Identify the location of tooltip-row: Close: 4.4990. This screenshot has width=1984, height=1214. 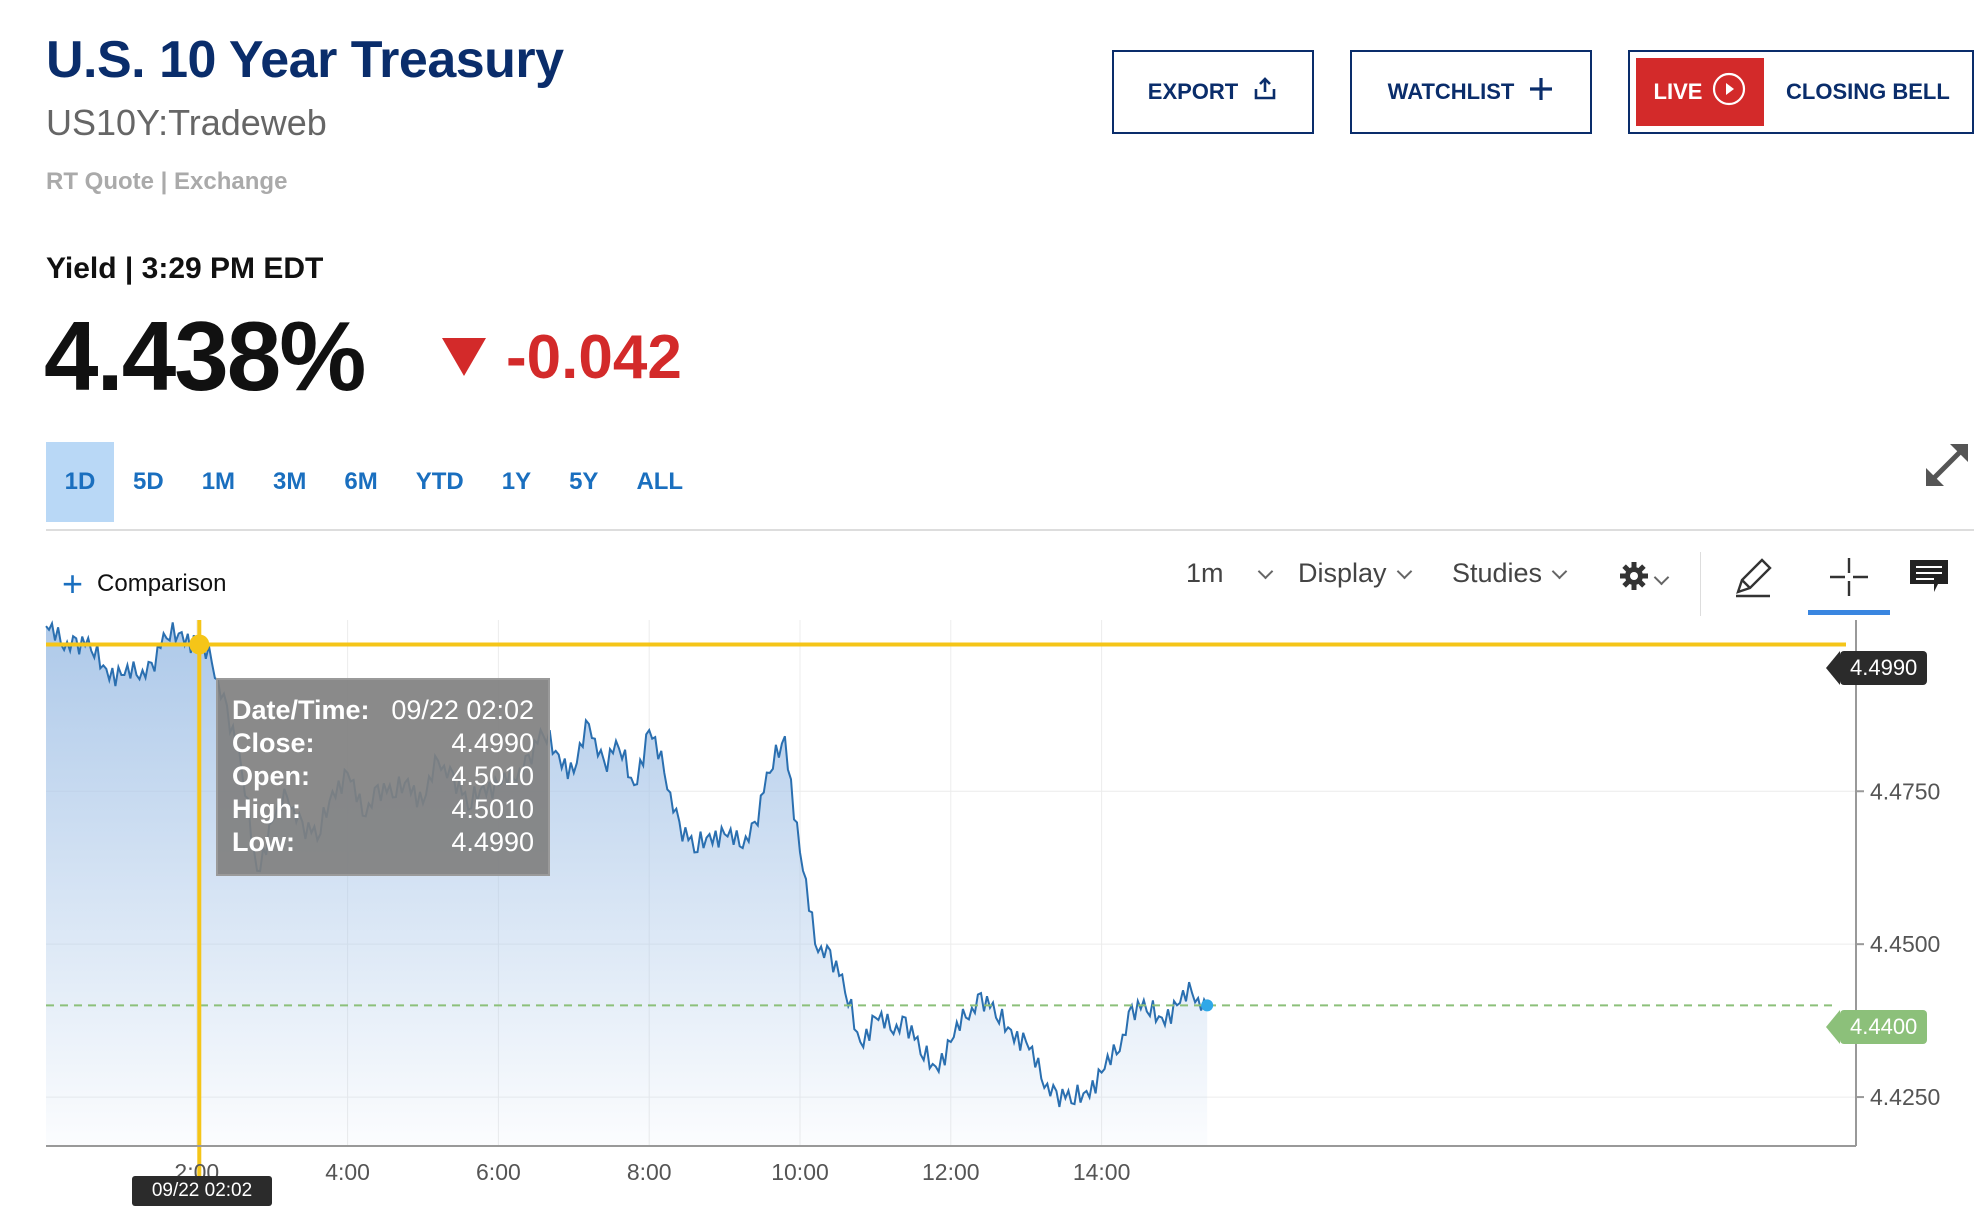
(383, 743).